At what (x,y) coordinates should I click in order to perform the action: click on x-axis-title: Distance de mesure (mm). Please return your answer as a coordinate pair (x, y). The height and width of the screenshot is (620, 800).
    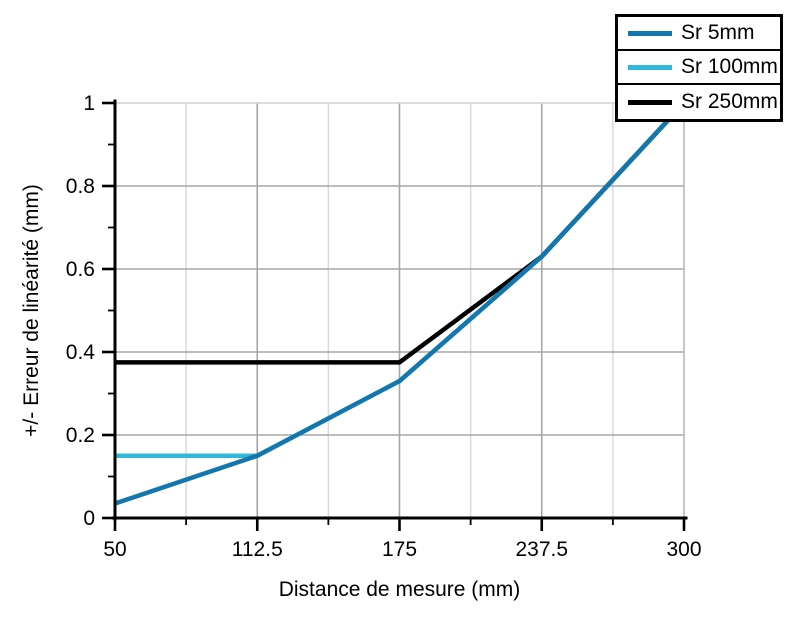
    Looking at the image, I should click on (400, 589).